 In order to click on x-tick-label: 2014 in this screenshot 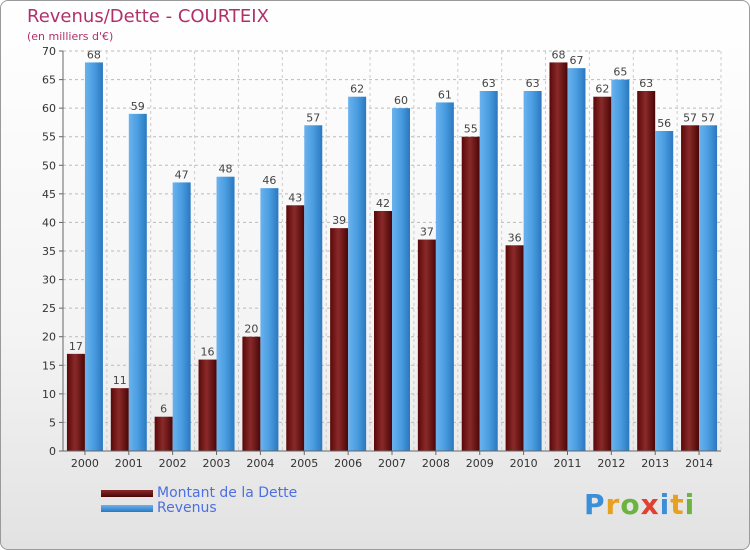, I will do `click(699, 463)`.